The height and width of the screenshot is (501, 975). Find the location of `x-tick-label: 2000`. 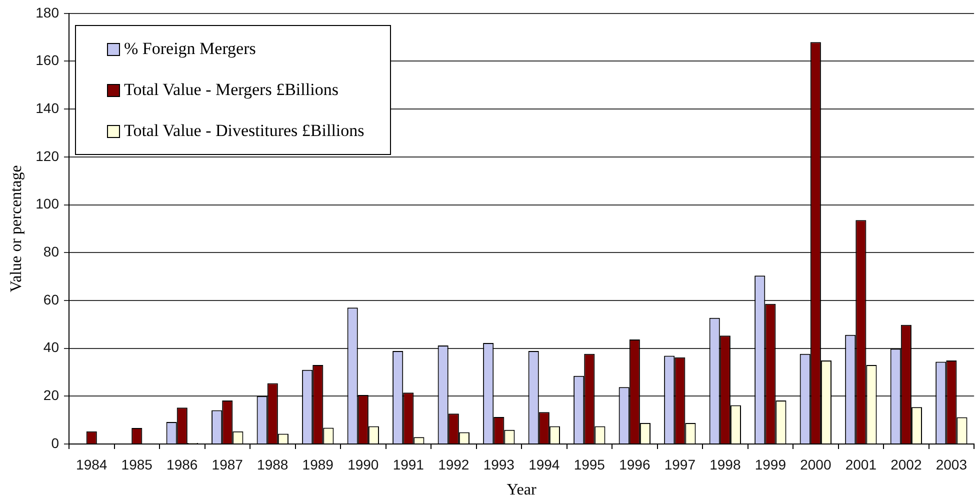

x-tick-label: 2000 is located at coordinates (816, 464).